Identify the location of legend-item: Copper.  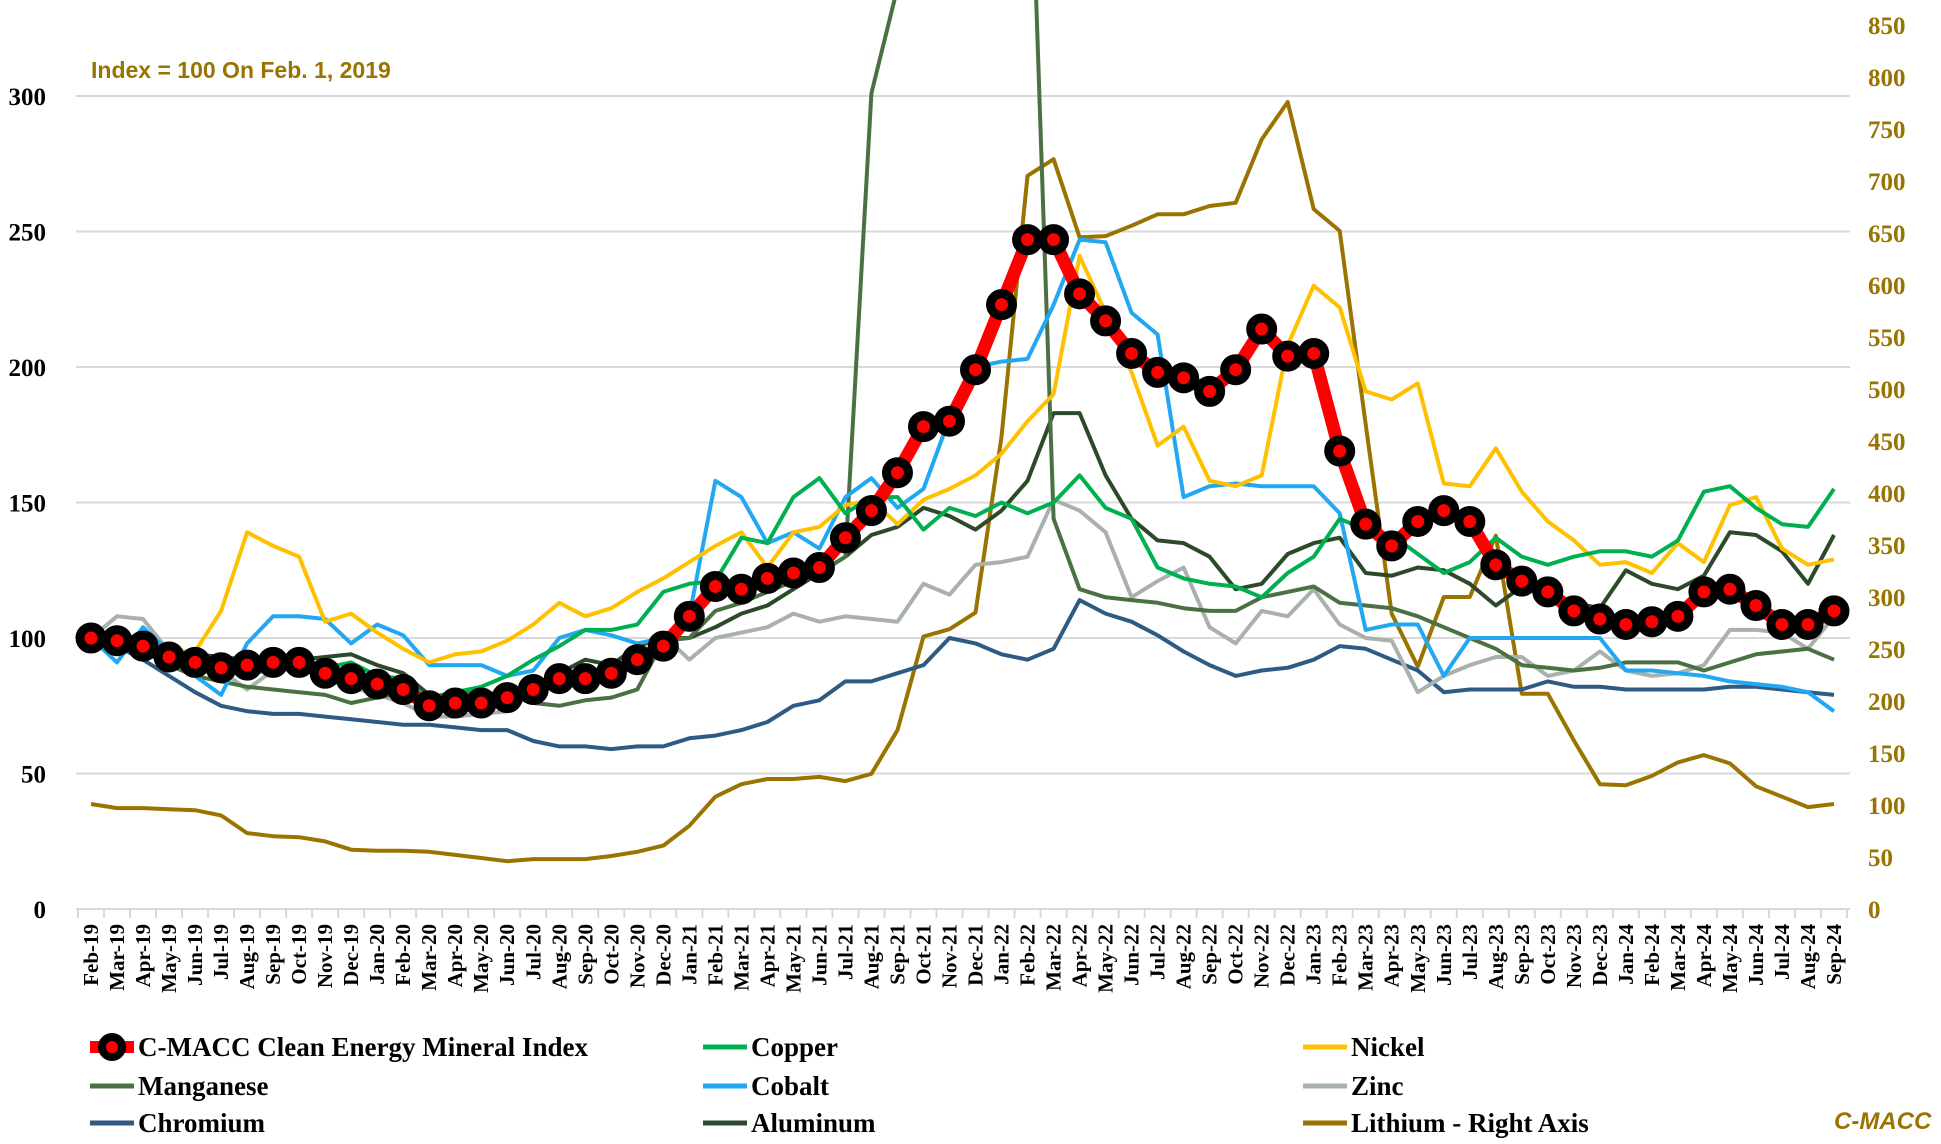
(770, 1047).